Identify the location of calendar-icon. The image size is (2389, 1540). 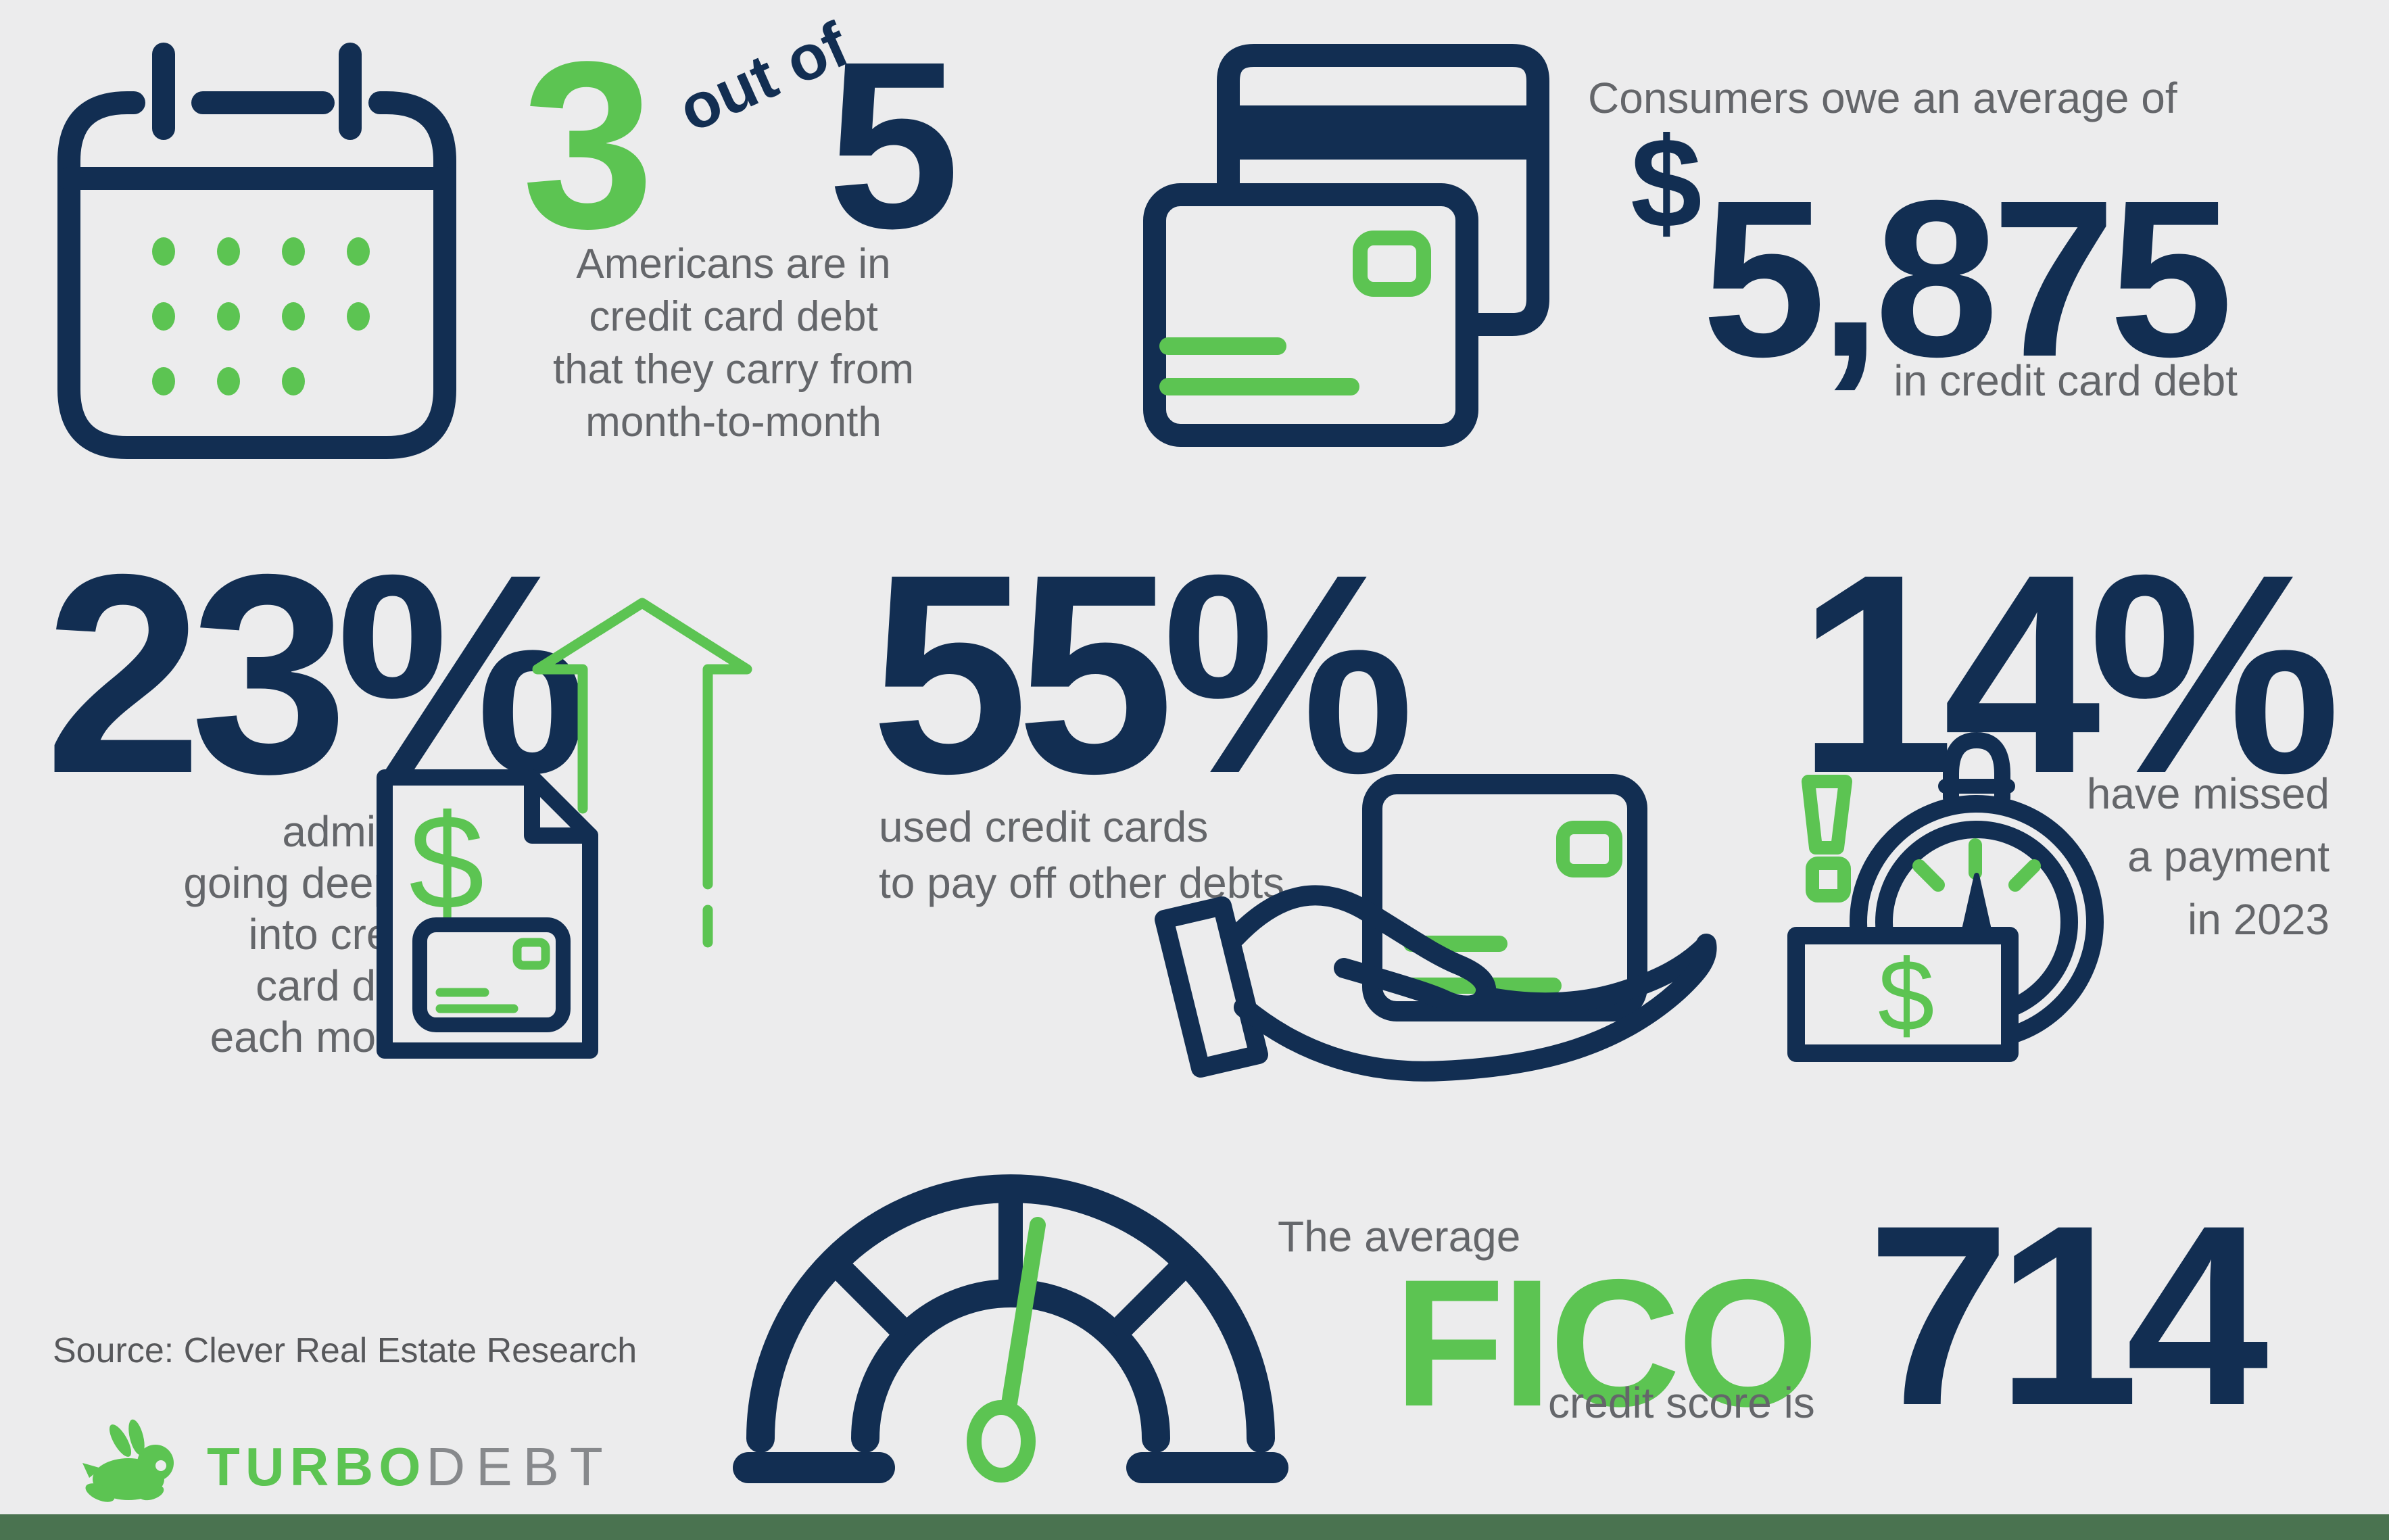
(256, 251).